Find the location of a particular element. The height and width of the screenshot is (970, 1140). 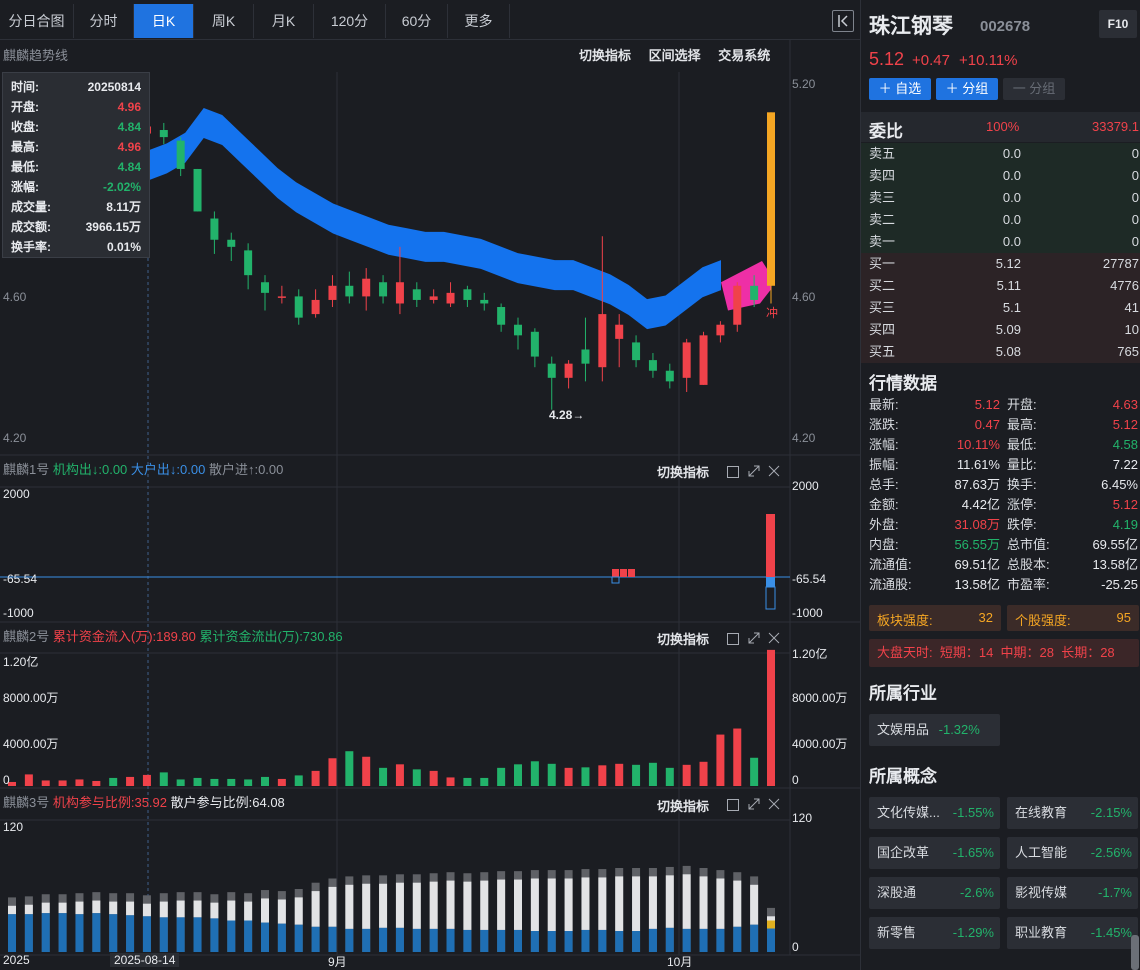

ask-row: 卖二 0.0 0 is located at coordinates (1000, 220).